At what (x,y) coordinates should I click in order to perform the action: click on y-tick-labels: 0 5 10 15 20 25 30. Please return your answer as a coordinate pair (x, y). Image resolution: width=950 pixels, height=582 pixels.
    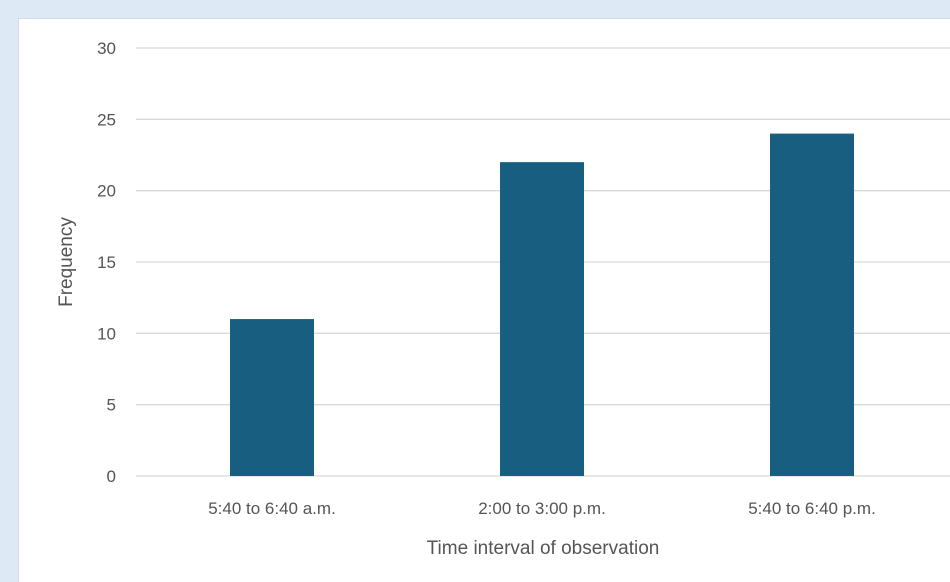
    Looking at the image, I should click on (106, 262).